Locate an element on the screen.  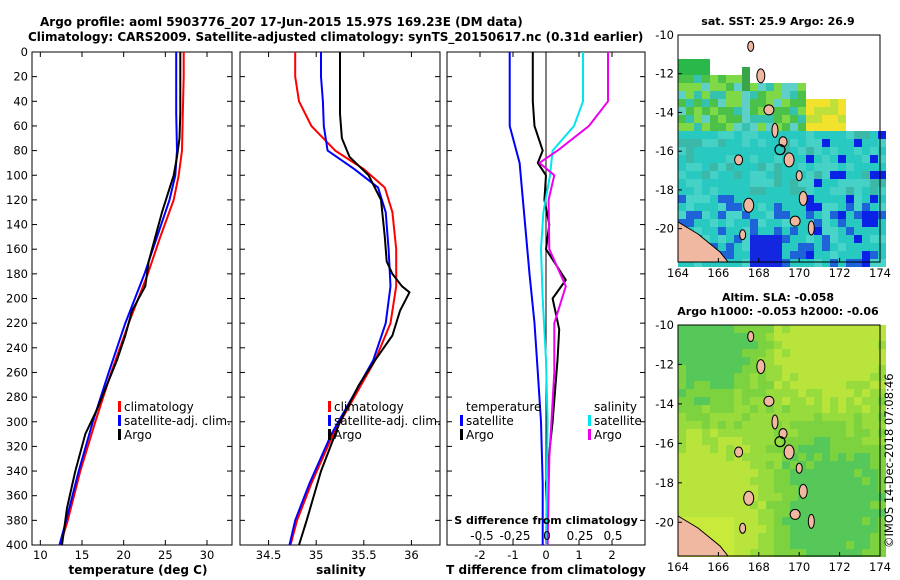
map-y-tick-label: -16 is located at coordinates (664, 443).